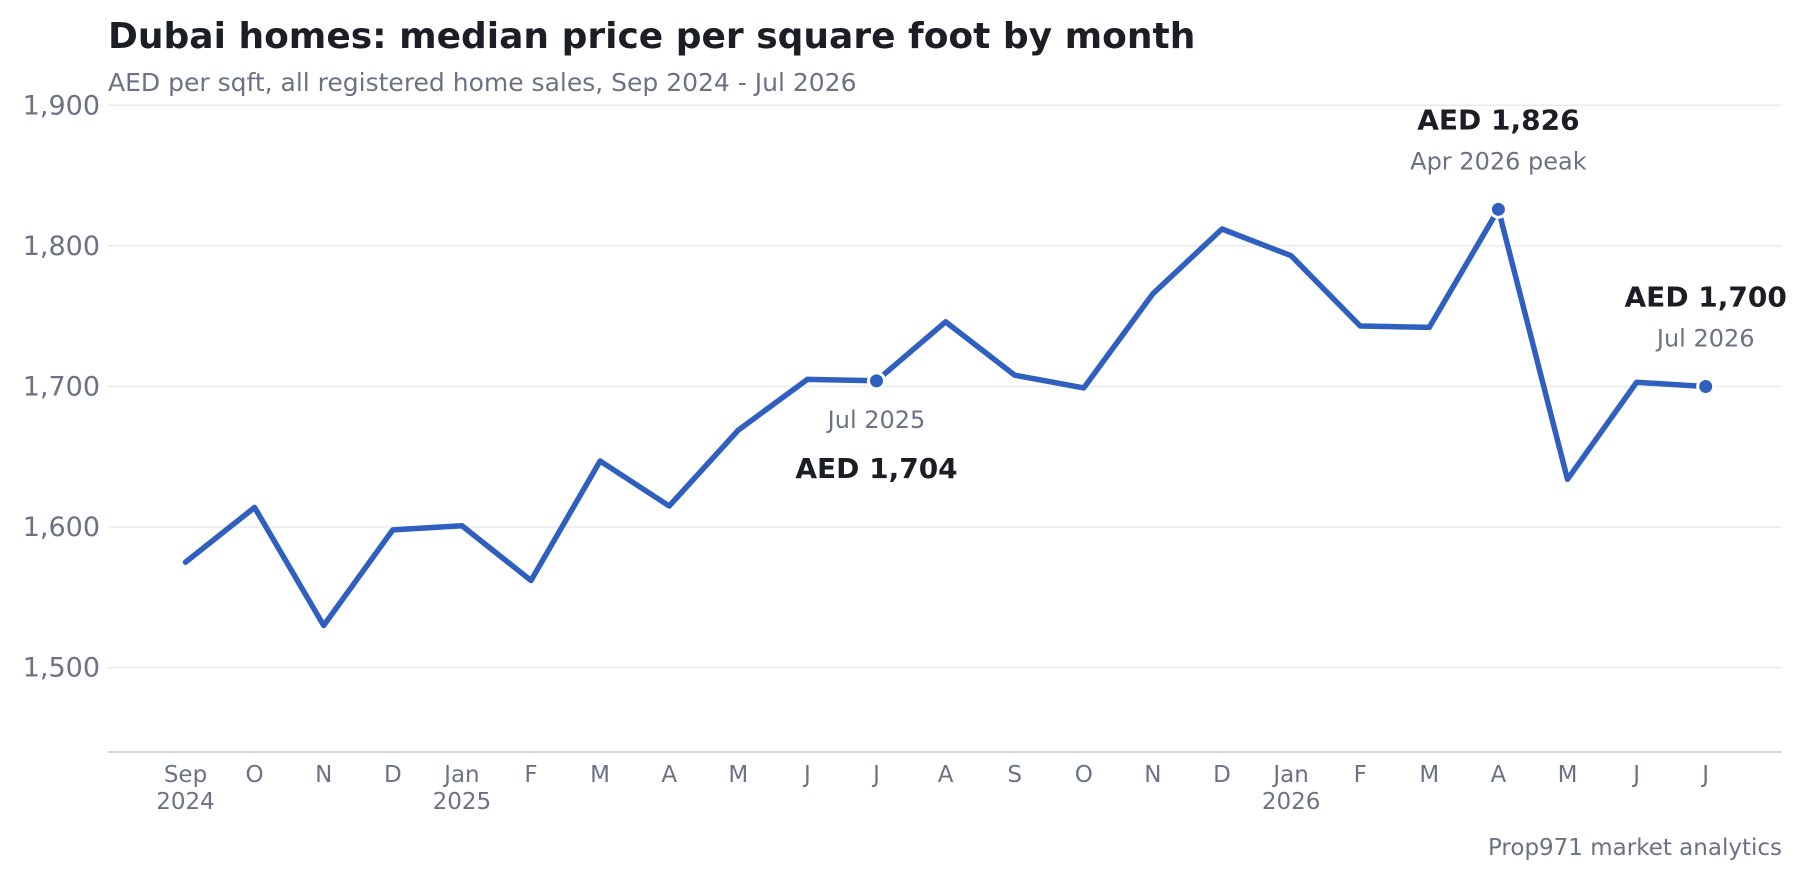 This screenshot has width=1808, height=879. What do you see at coordinates (185, 802) in the screenshot?
I see `x-year-label: 2024` at bounding box center [185, 802].